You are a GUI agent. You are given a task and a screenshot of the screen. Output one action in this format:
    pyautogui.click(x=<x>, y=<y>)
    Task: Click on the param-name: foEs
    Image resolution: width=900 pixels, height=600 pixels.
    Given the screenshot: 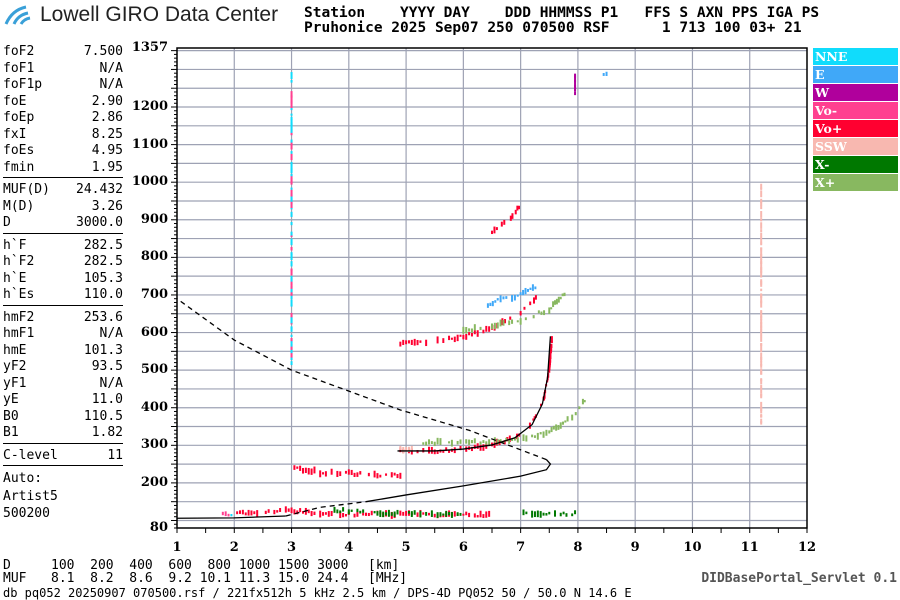 What is the action you would take?
    pyautogui.click(x=19, y=150)
    